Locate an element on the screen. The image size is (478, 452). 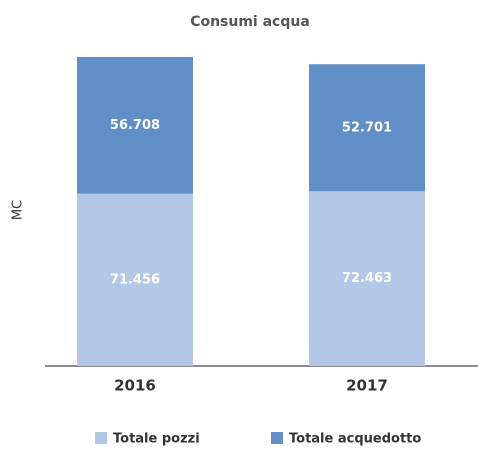
x-tick-label: 2016 is located at coordinates (135, 386).